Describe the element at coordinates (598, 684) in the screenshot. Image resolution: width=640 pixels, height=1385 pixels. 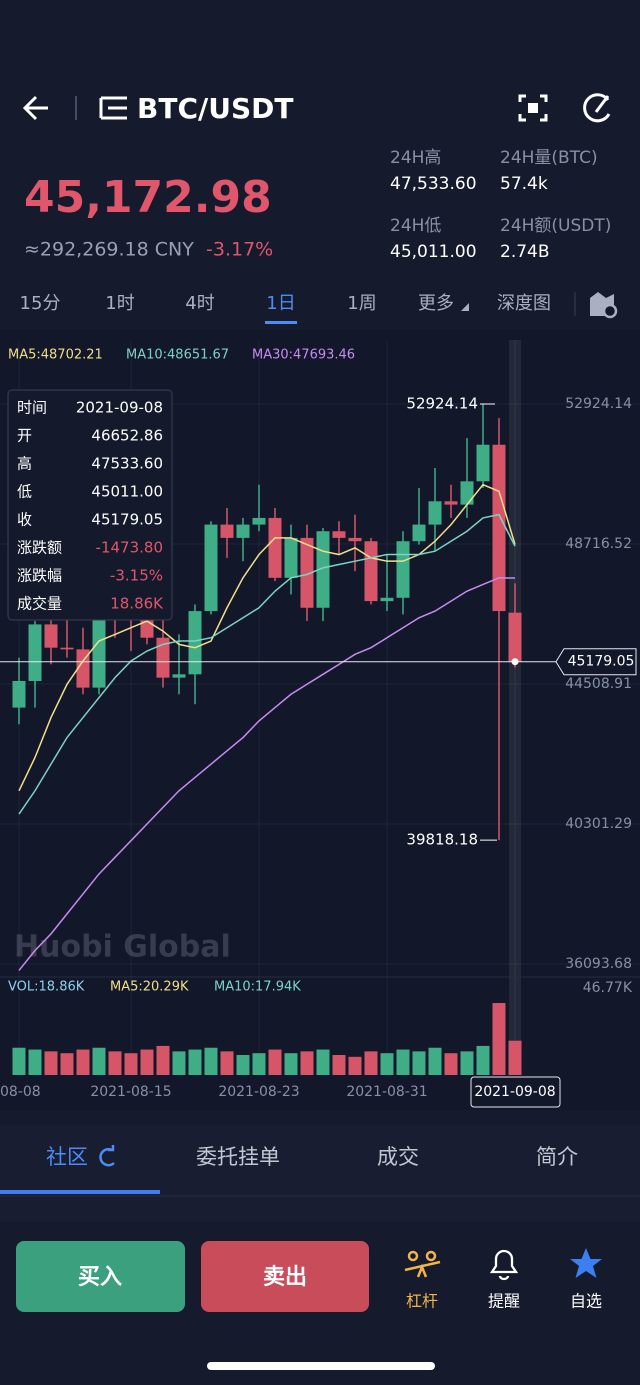
I see `y-tick-label: 44508.91` at that location.